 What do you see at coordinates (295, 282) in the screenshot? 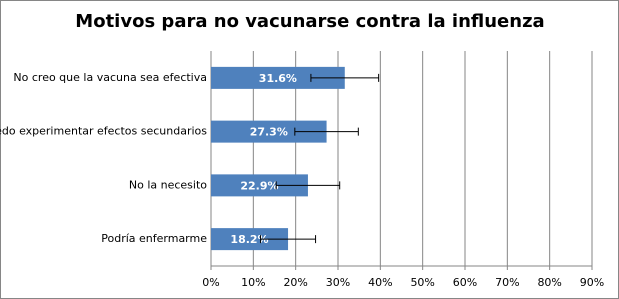
I see `x-tick-label: 20%` at bounding box center [295, 282].